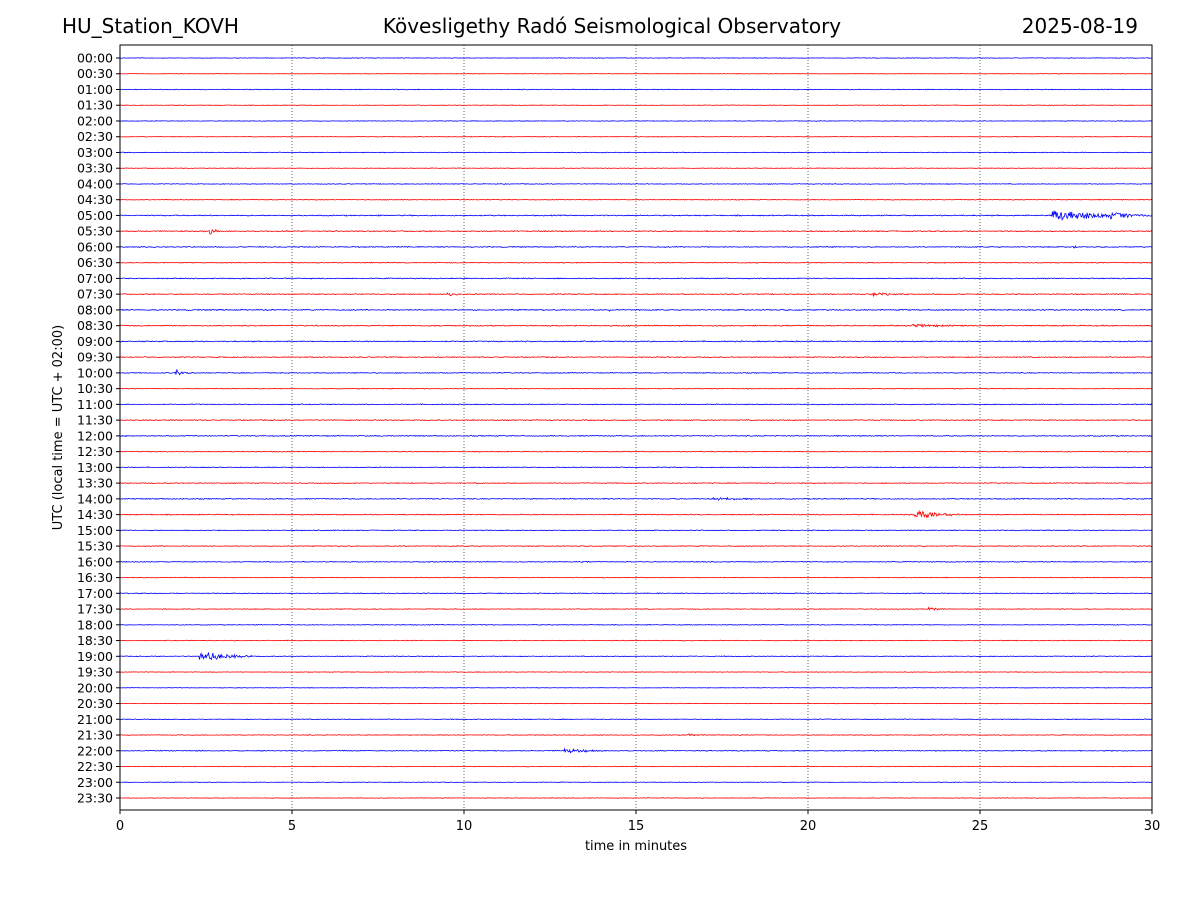 Image resolution: width=1200 pixels, height=900 pixels. I want to click on y-tick-label: 17:00, so click(95, 593).